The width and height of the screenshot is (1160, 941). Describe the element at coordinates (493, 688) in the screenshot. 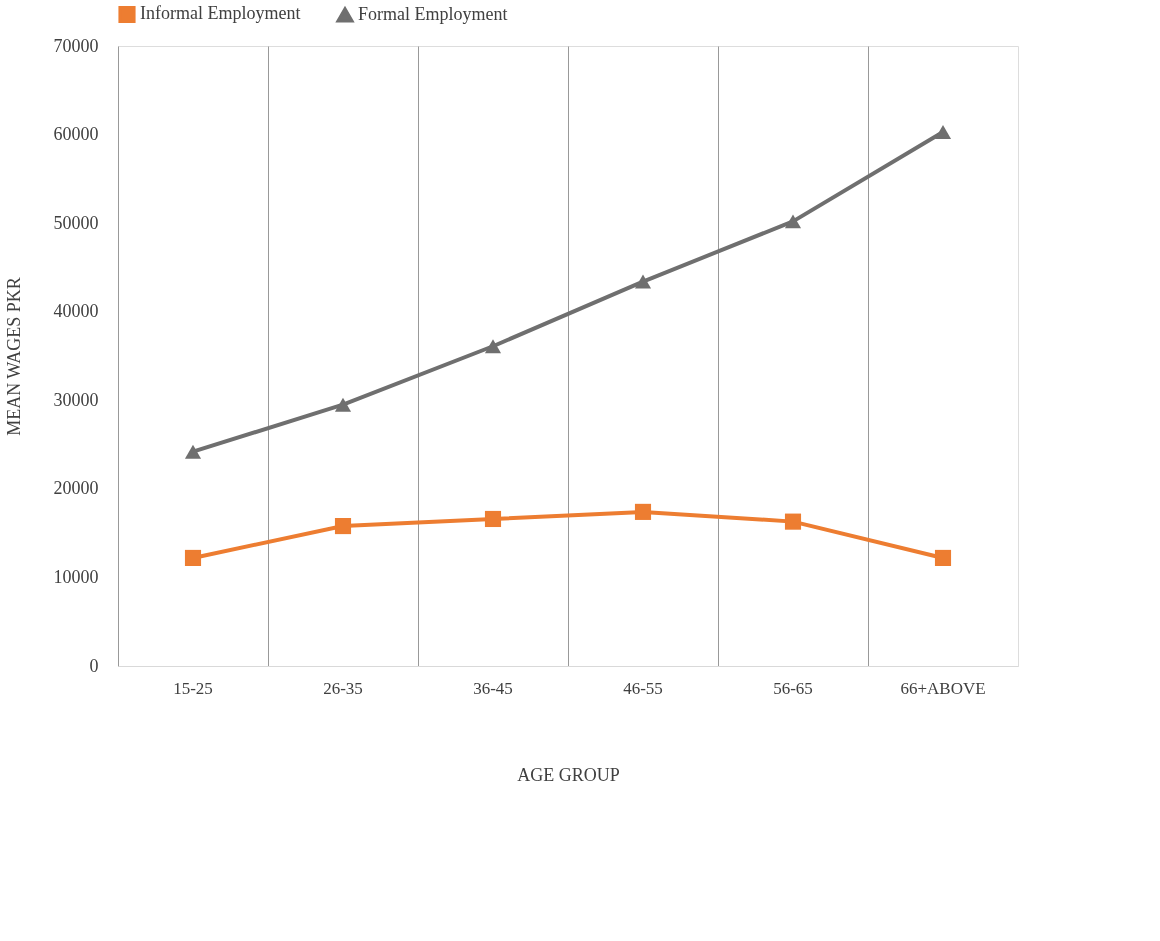

I see `x-tick-label: 36-45` at that location.